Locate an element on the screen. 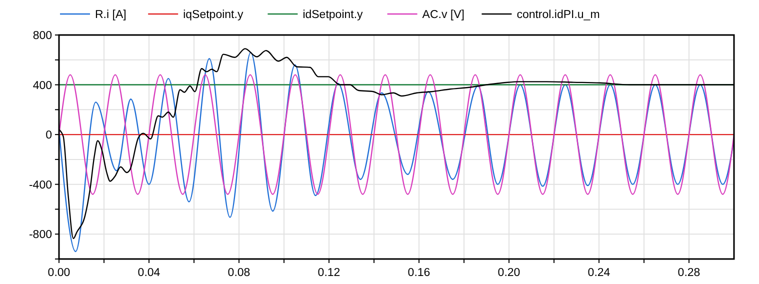 The height and width of the screenshot is (284, 759). x-tick-label: 0.00 is located at coordinates (59, 273).